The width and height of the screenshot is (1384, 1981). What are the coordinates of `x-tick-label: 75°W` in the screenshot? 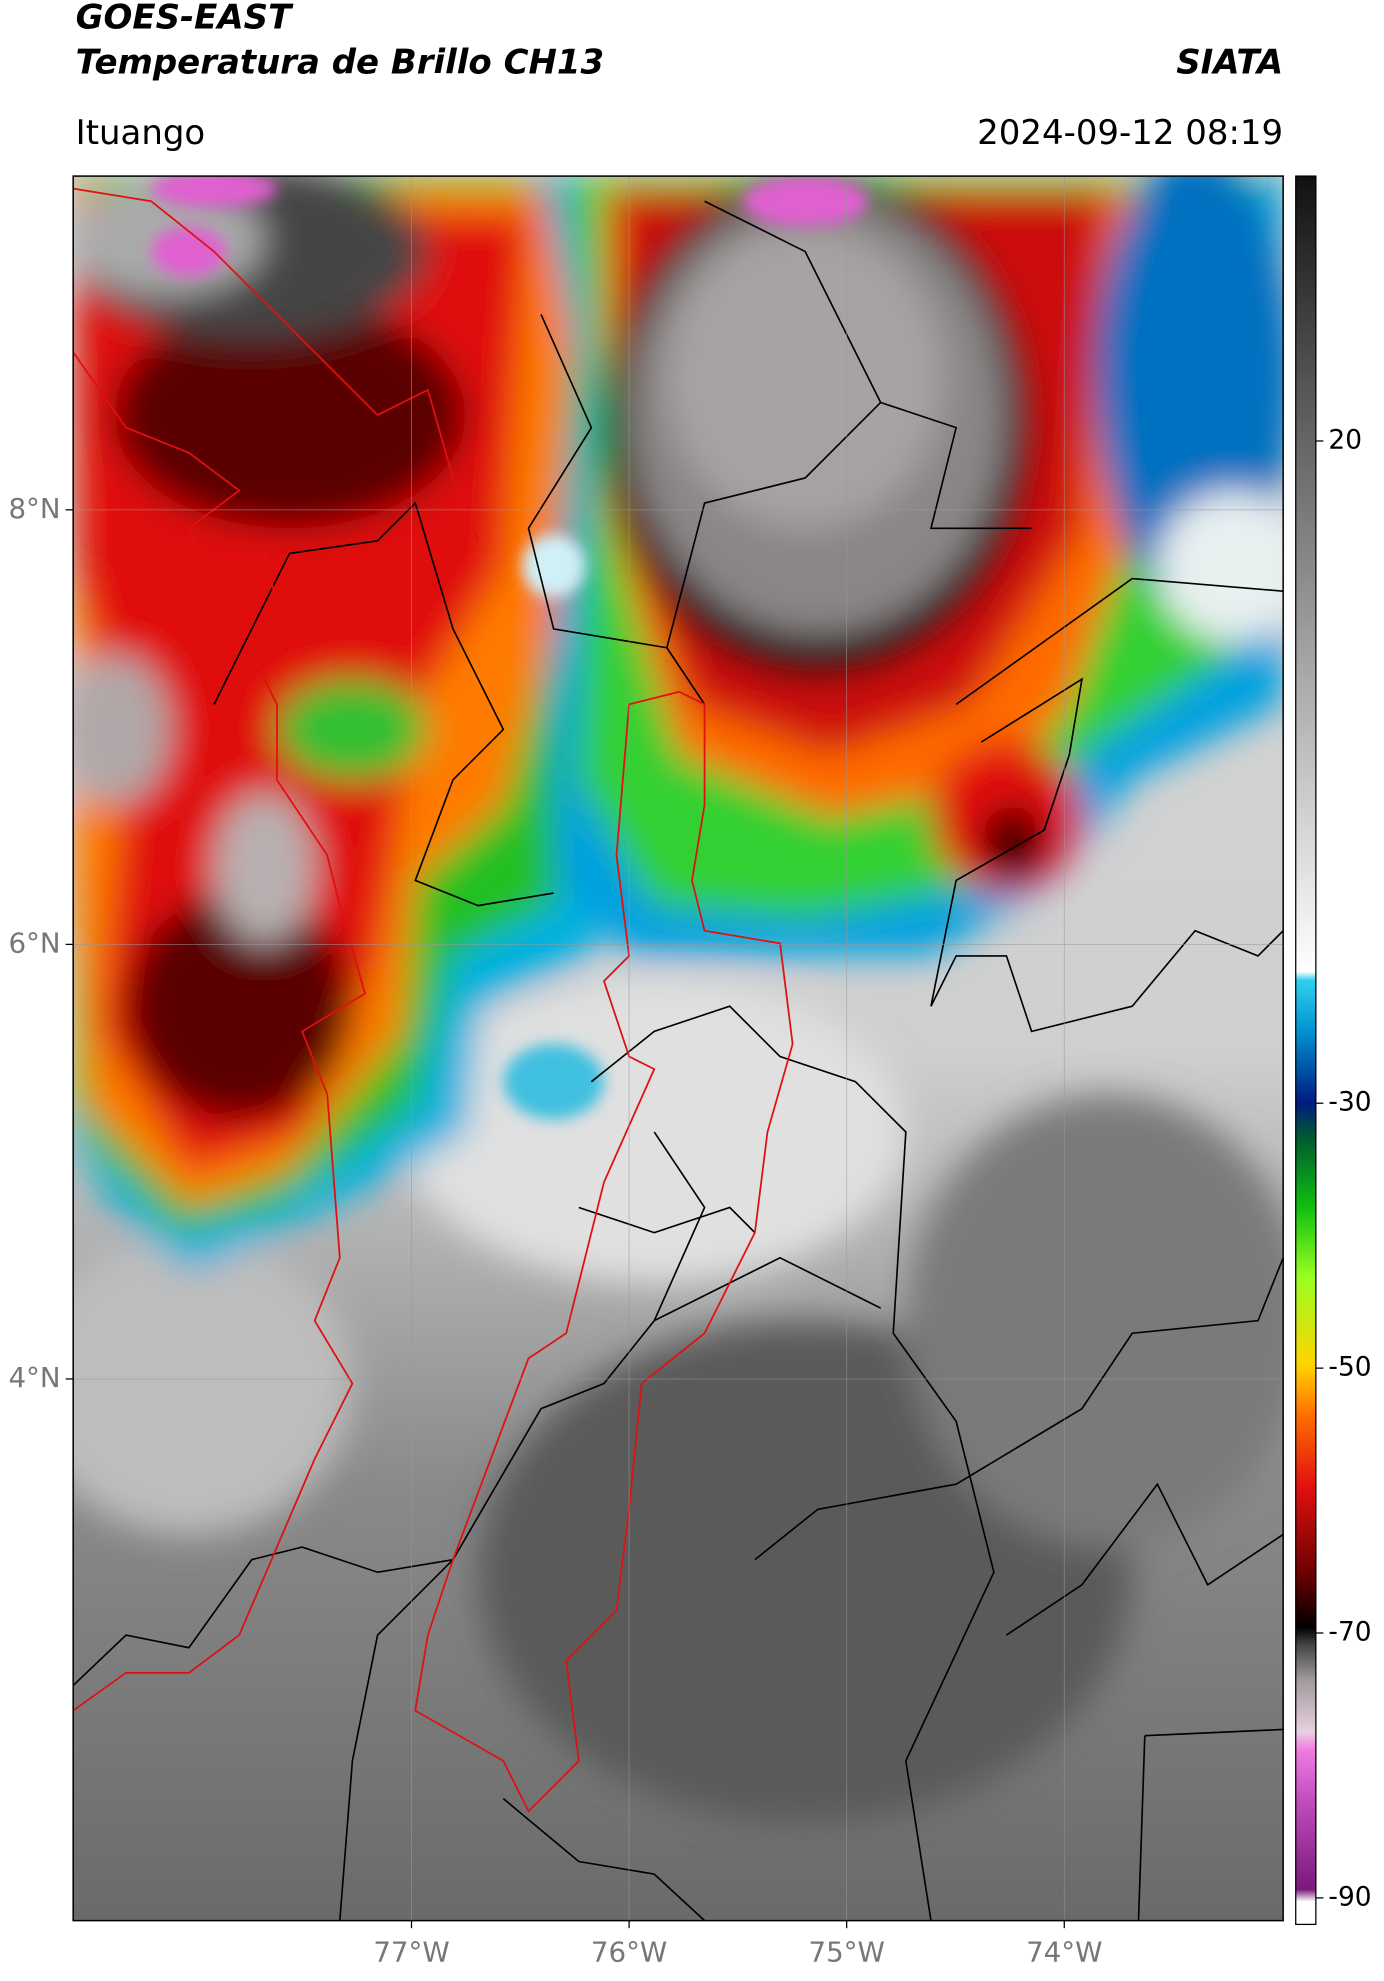 It's located at (846, 1951).